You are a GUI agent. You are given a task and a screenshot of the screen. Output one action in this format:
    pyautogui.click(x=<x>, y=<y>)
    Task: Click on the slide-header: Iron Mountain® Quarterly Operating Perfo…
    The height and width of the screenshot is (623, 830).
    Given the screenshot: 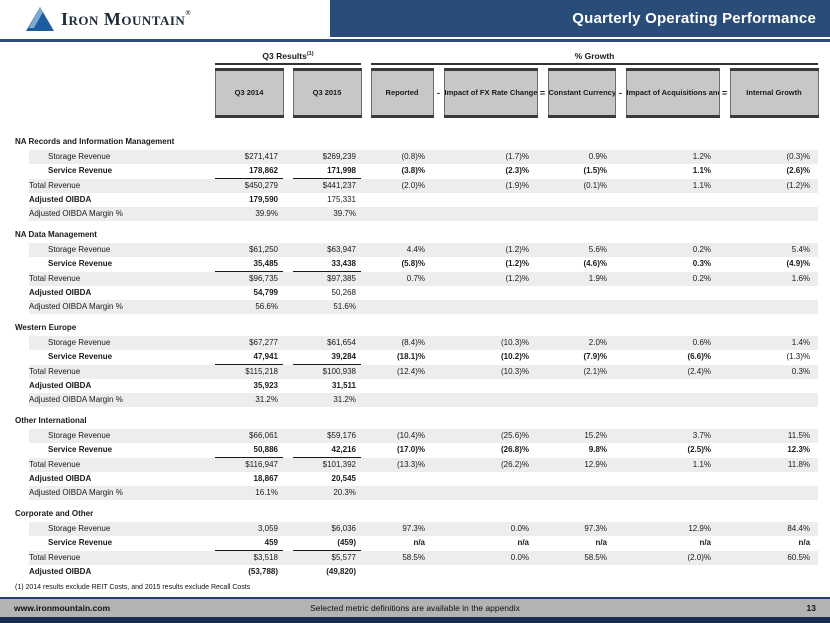 What is the action you would take?
    pyautogui.click(x=415, y=18)
    